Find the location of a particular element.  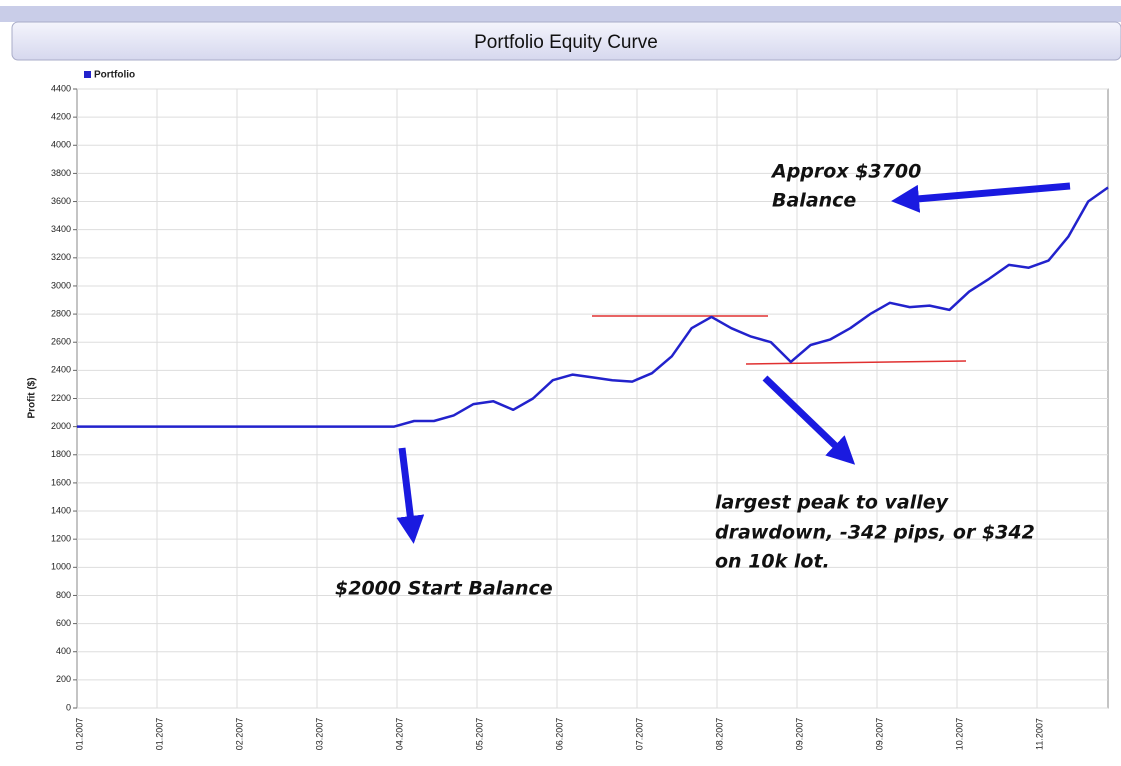

window-strip is located at coordinates (560, 14).